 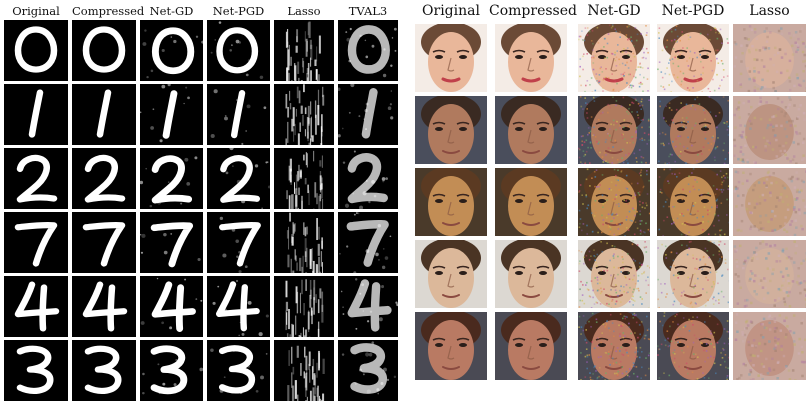 What do you see at coordinates (36, 11) in the screenshot?
I see `mnist-header-original: Original` at bounding box center [36, 11].